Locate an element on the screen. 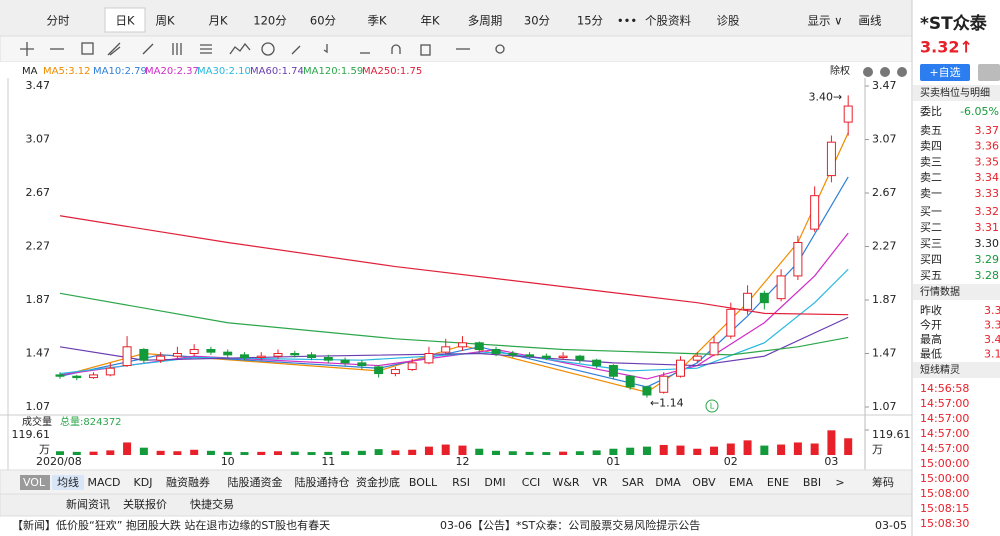 The height and width of the screenshot is (536, 1000). top-tab: 显示 ∨ is located at coordinates (824, 21).